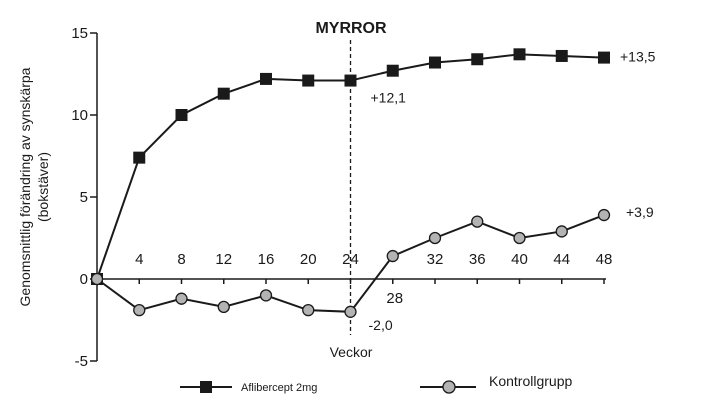  What do you see at coordinates (435, 259) in the screenshot?
I see `x-tick-label: 32` at bounding box center [435, 259].